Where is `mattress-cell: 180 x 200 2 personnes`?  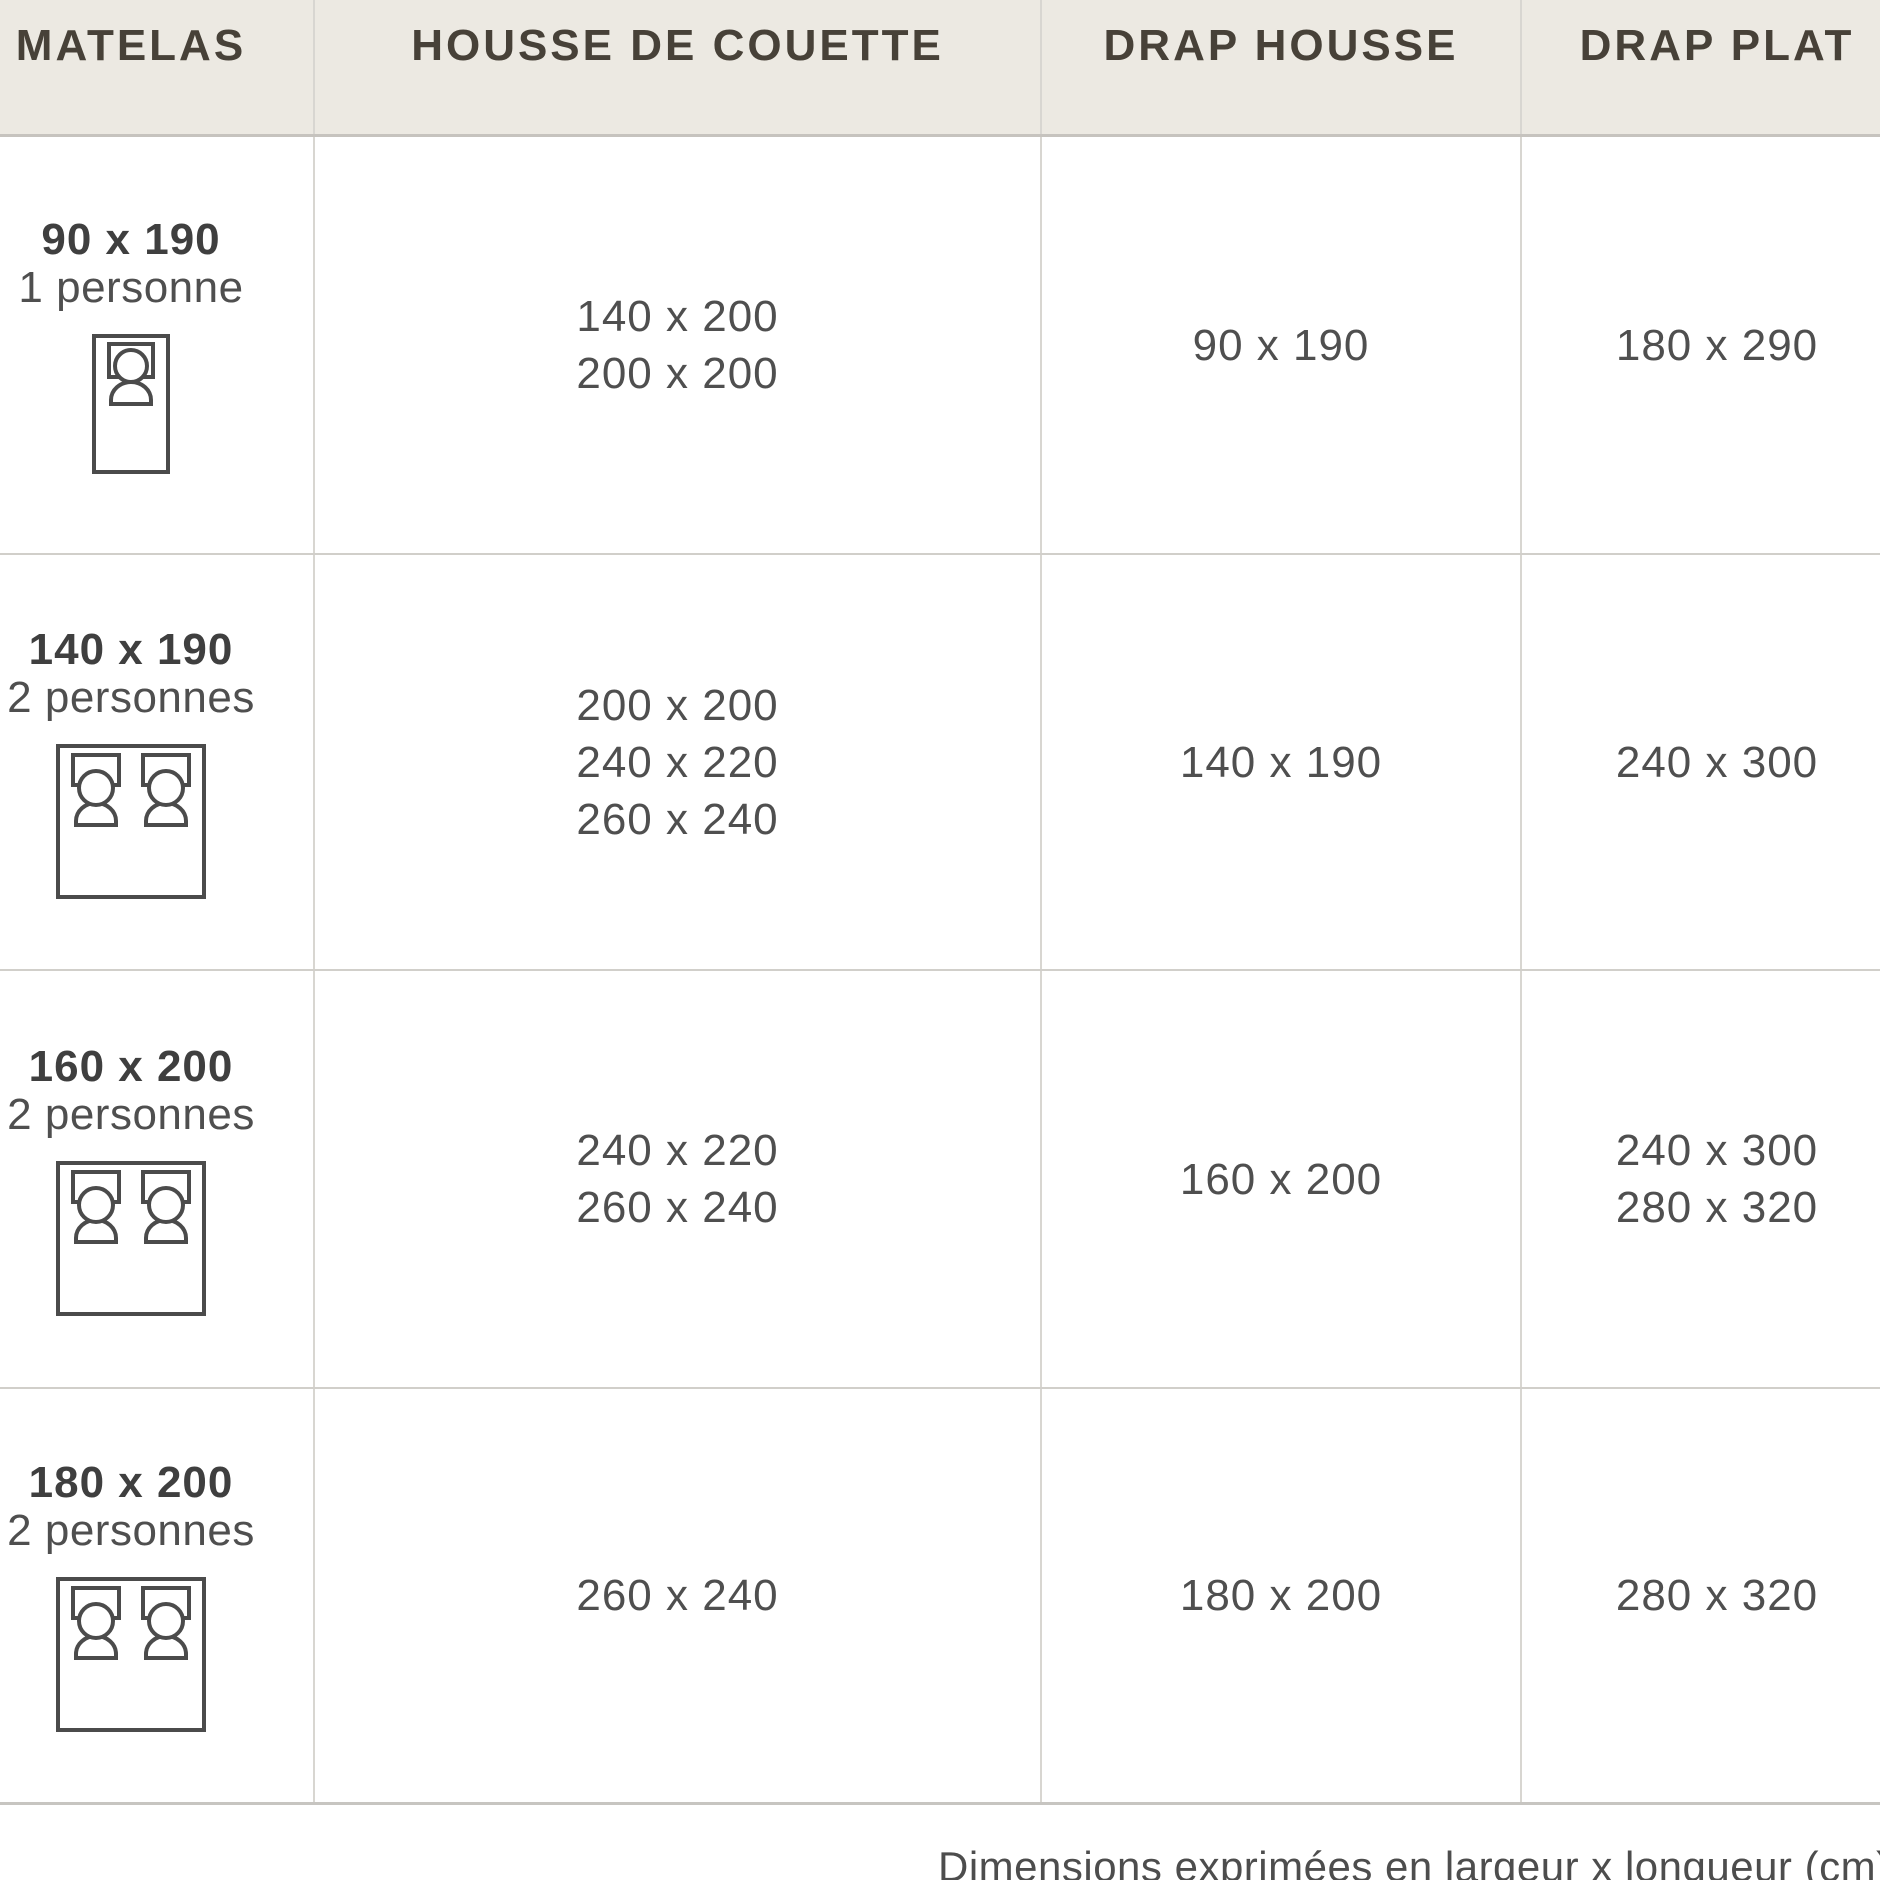
mattress-cell: 180 x 200 2 personnes is located at coordinates (157, 1595).